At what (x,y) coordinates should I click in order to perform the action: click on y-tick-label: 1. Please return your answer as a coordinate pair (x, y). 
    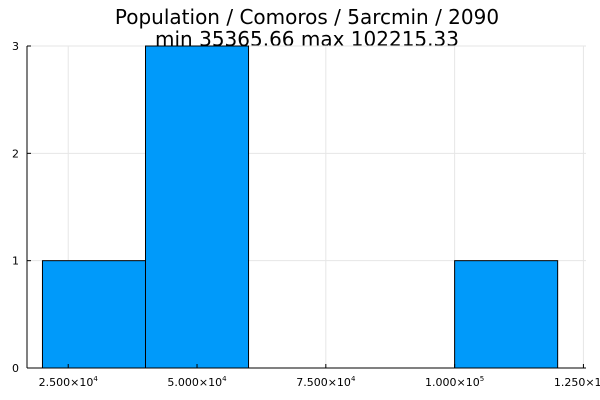
    Looking at the image, I should click on (15, 261).